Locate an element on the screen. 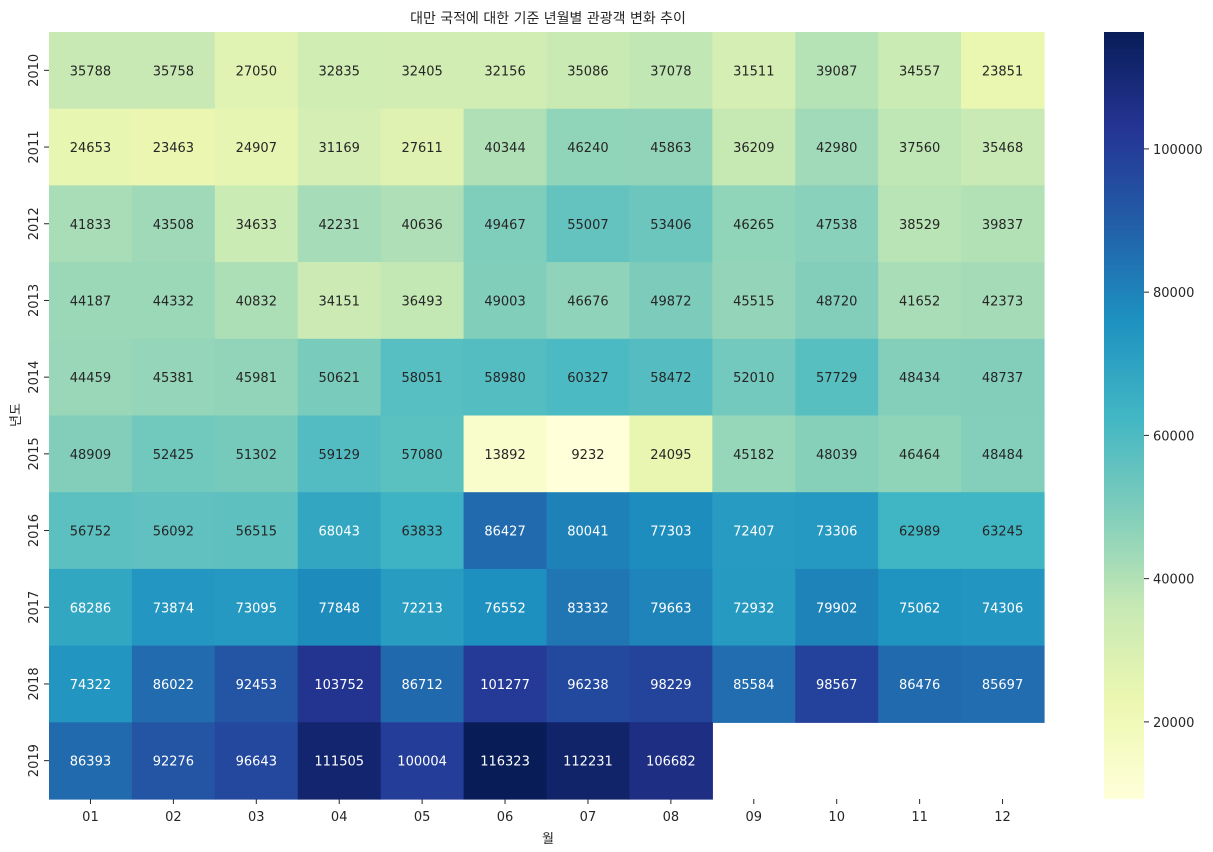 The width and height of the screenshot is (1213, 852). cell-value-label: 73095 is located at coordinates (256, 608).